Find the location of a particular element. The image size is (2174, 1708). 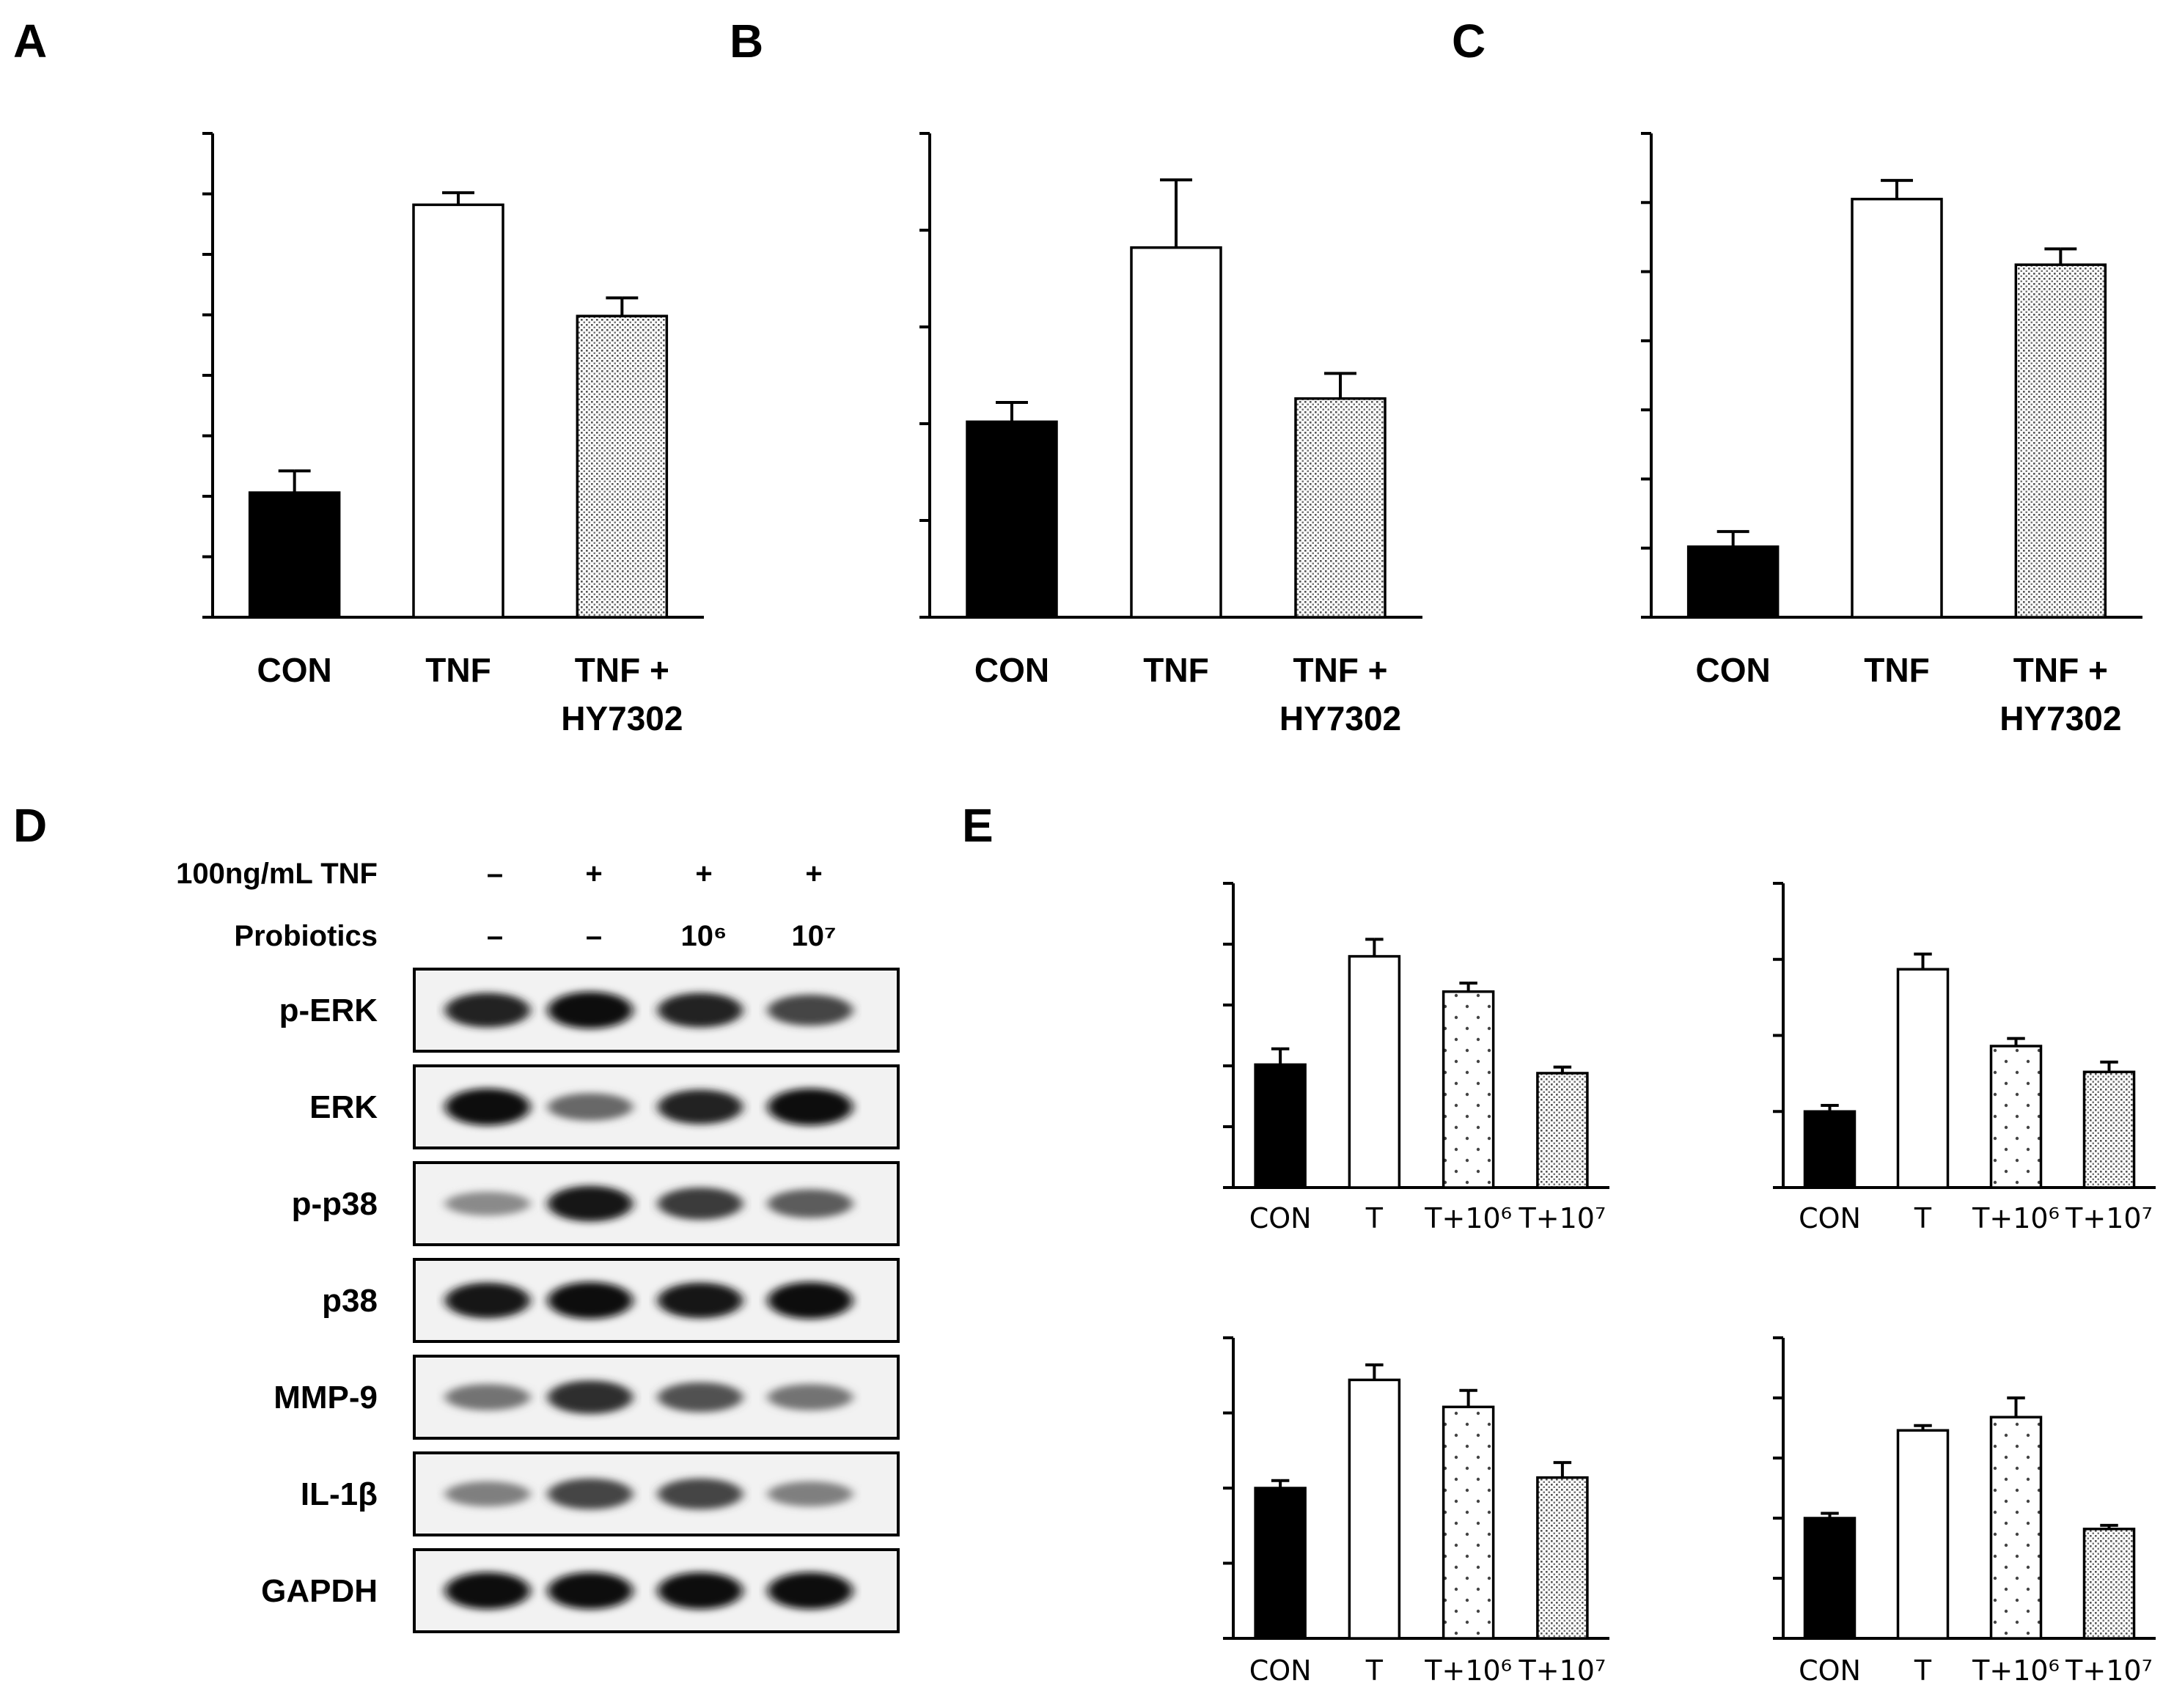

blot-strip: GAPDH is located at coordinates (580, 1590).